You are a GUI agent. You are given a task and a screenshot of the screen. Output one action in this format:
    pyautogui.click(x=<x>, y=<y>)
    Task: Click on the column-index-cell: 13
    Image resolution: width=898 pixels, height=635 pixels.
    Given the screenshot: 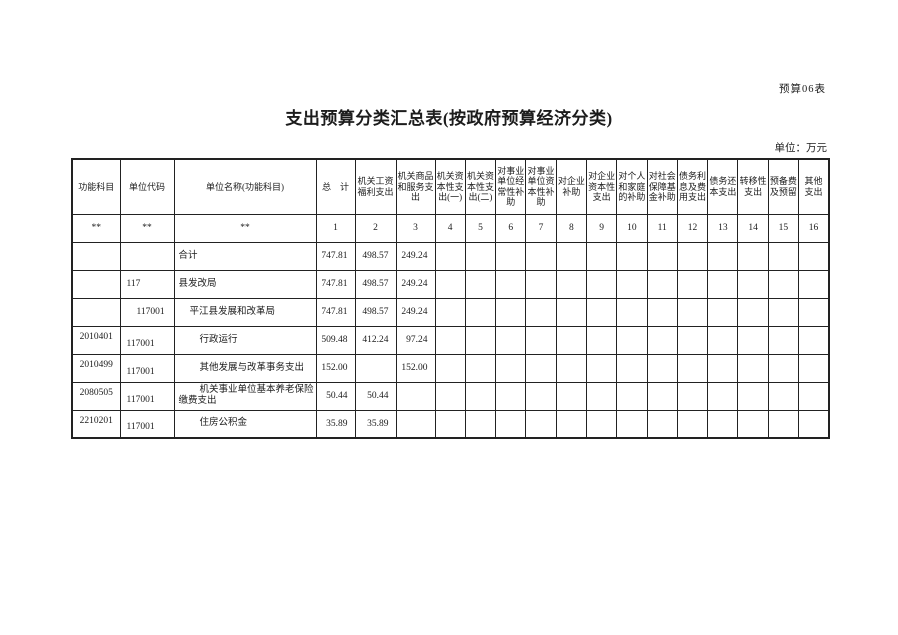 What is the action you would take?
    pyautogui.click(x=723, y=228)
    